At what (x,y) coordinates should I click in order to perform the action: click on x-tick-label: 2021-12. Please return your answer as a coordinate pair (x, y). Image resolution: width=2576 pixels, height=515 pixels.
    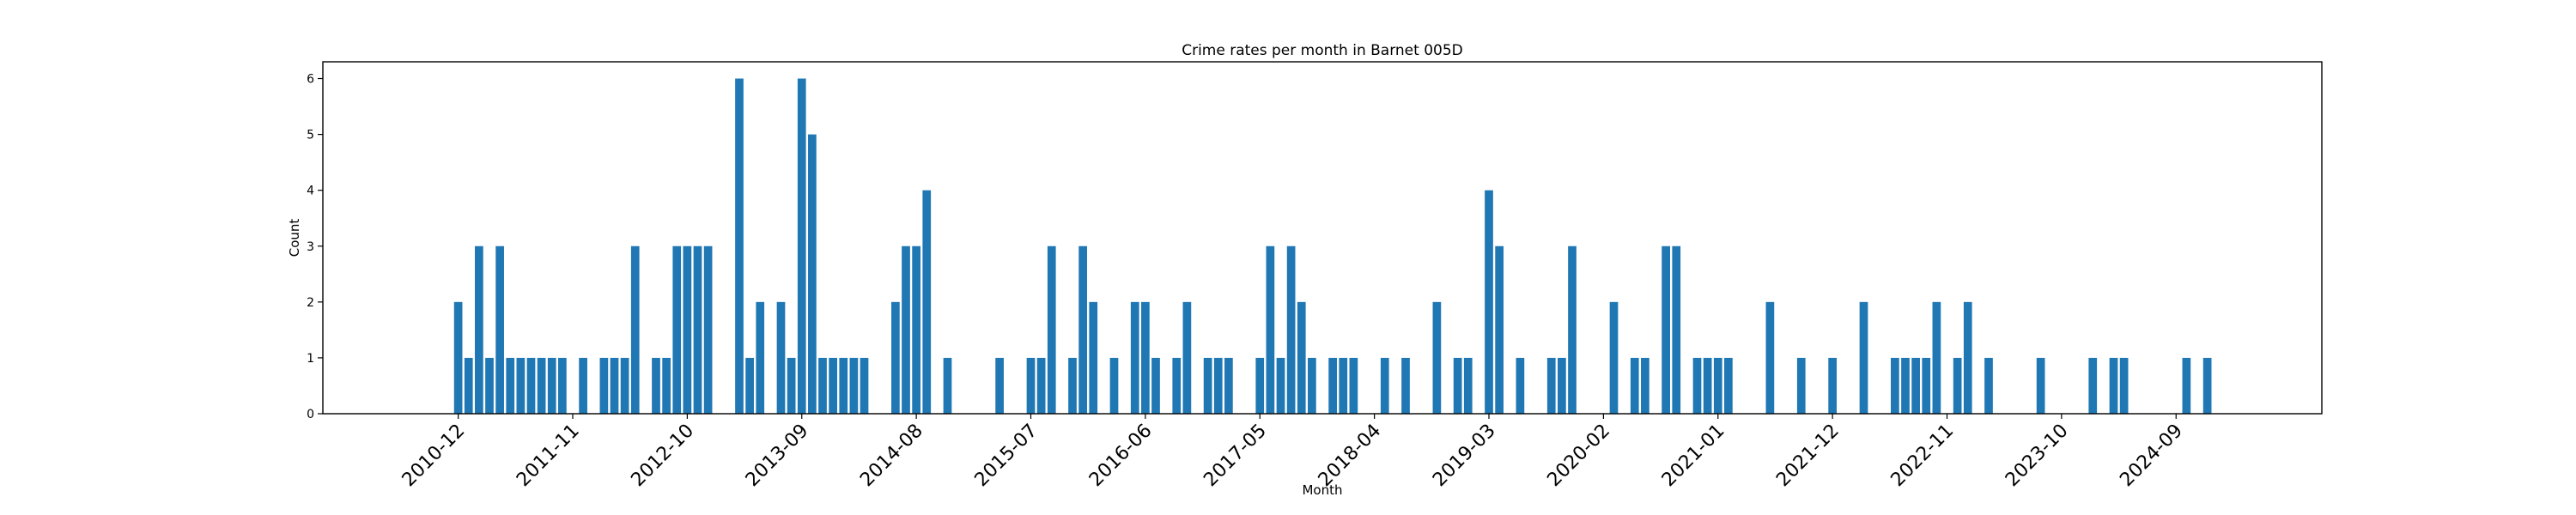
    Looking at the image, I should click on (1808, 455).